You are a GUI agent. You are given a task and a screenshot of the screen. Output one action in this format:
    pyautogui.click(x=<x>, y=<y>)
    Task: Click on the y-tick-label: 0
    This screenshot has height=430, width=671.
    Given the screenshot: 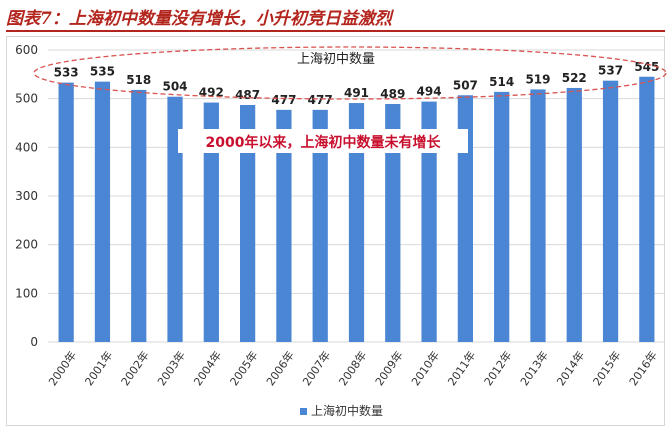 What is the action you would take?
    pyautogui.click(x=34, y=342)
    